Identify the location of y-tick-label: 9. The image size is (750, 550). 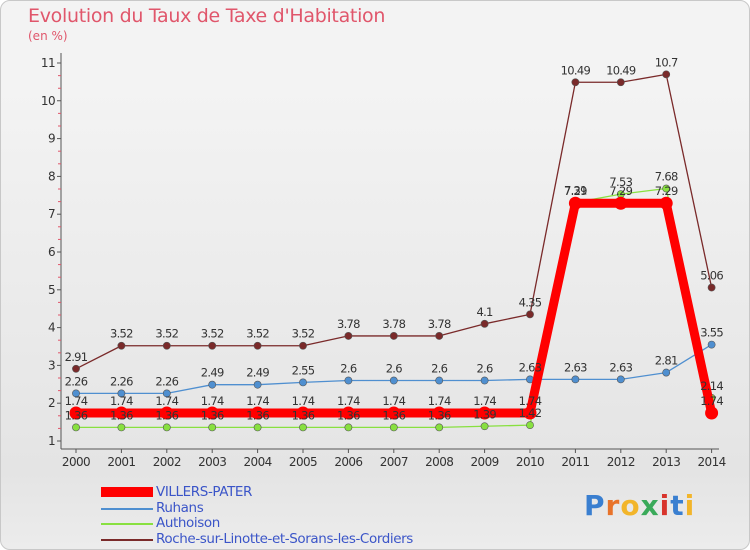
(51, 139).